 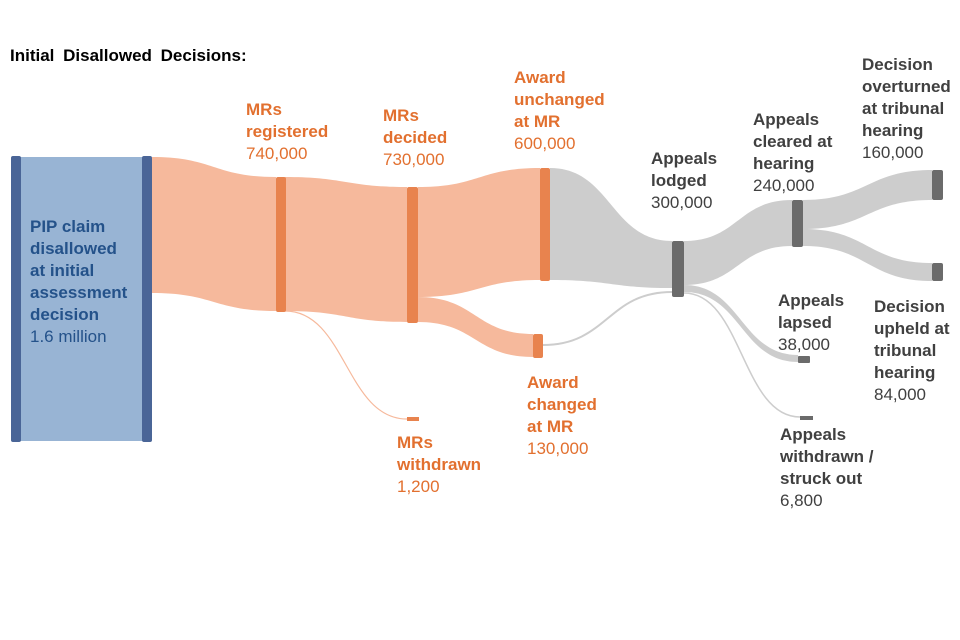 I want to click on label: Appeals withdrawn / struck out, so click(x=827, y=456).